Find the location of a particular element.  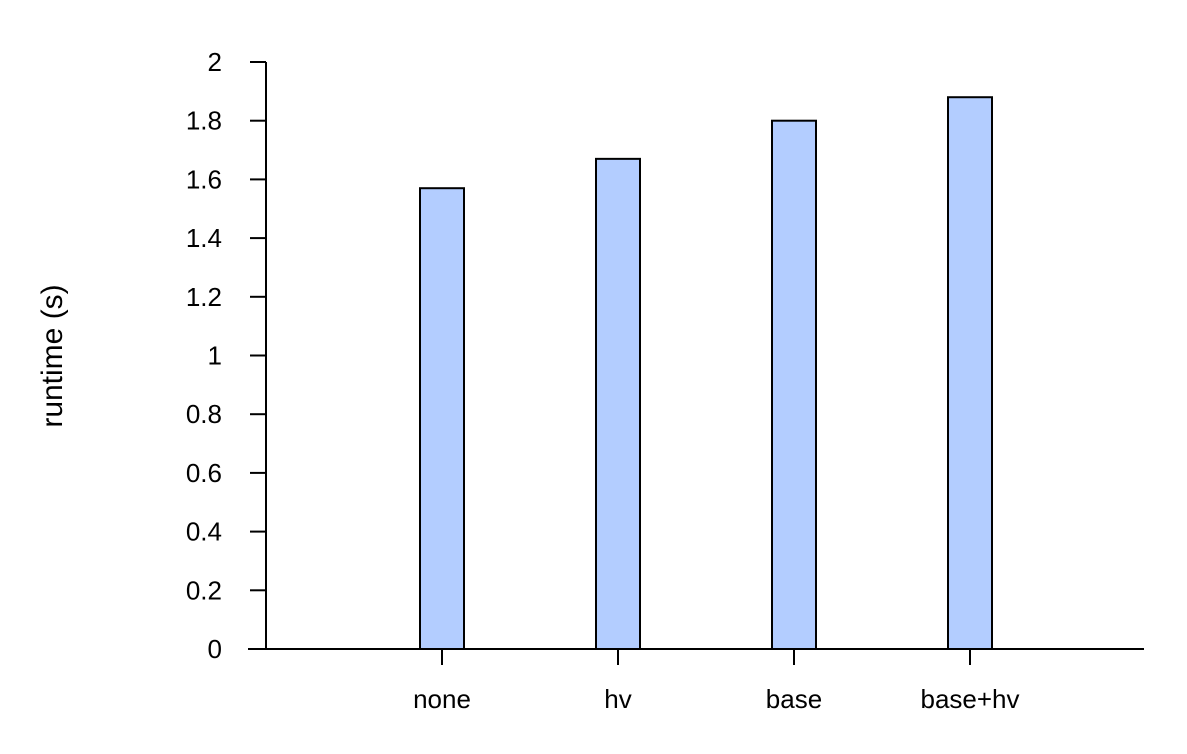

y-axis-title: runtime (s) is located at coordinates (52, 355).